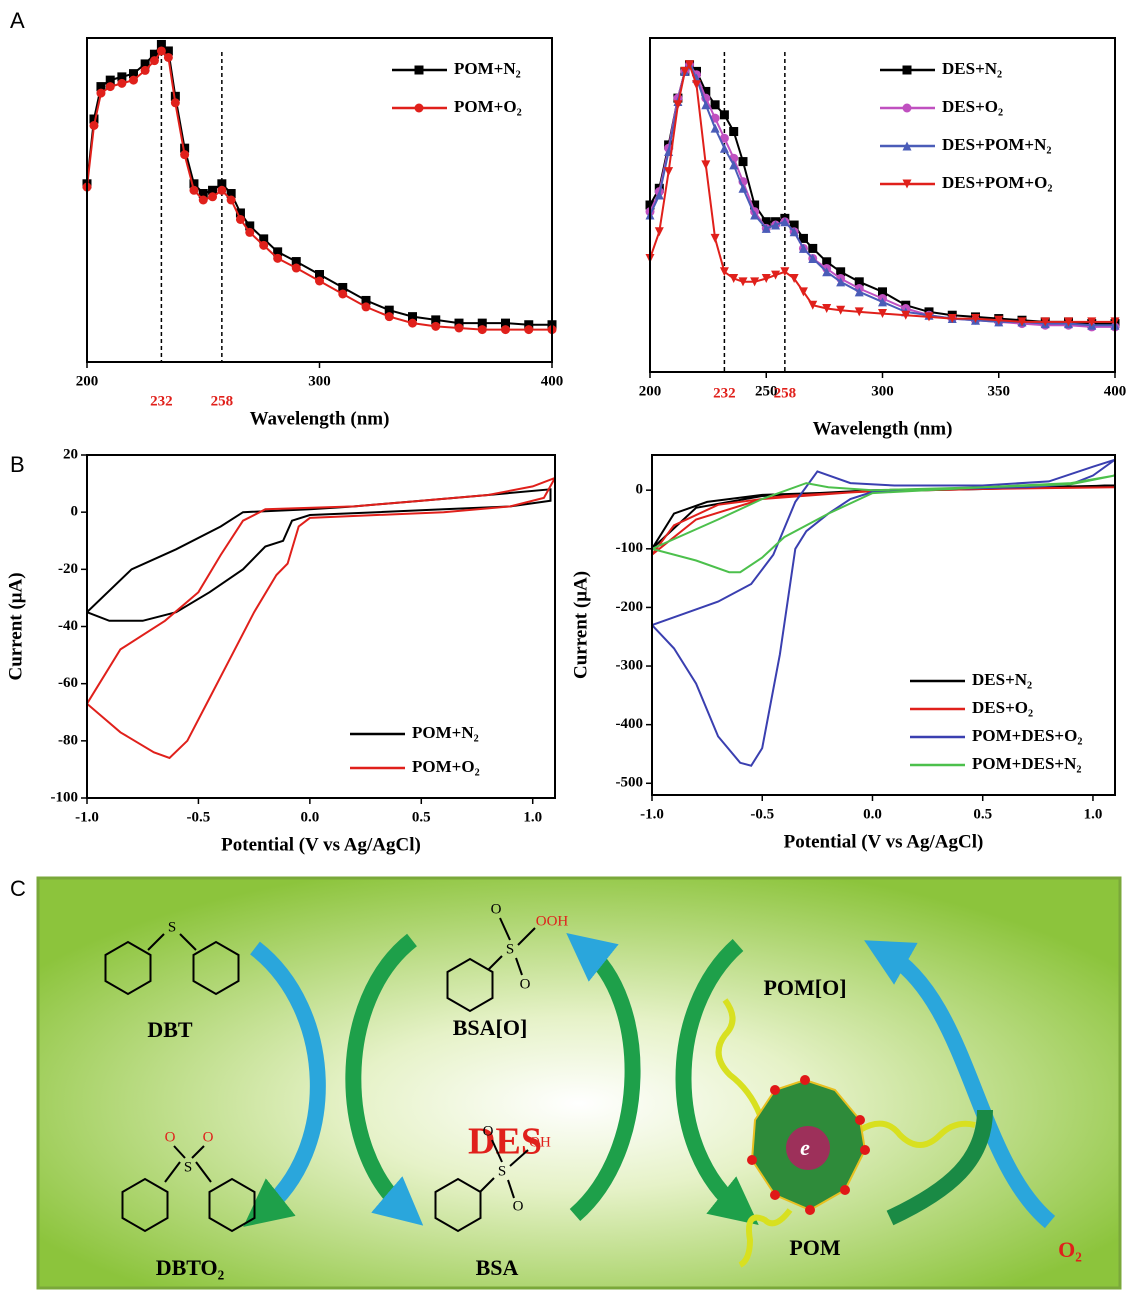 The image size is (1129, 1294). I want to click on y-tick-label: -400, so click(630, 724).